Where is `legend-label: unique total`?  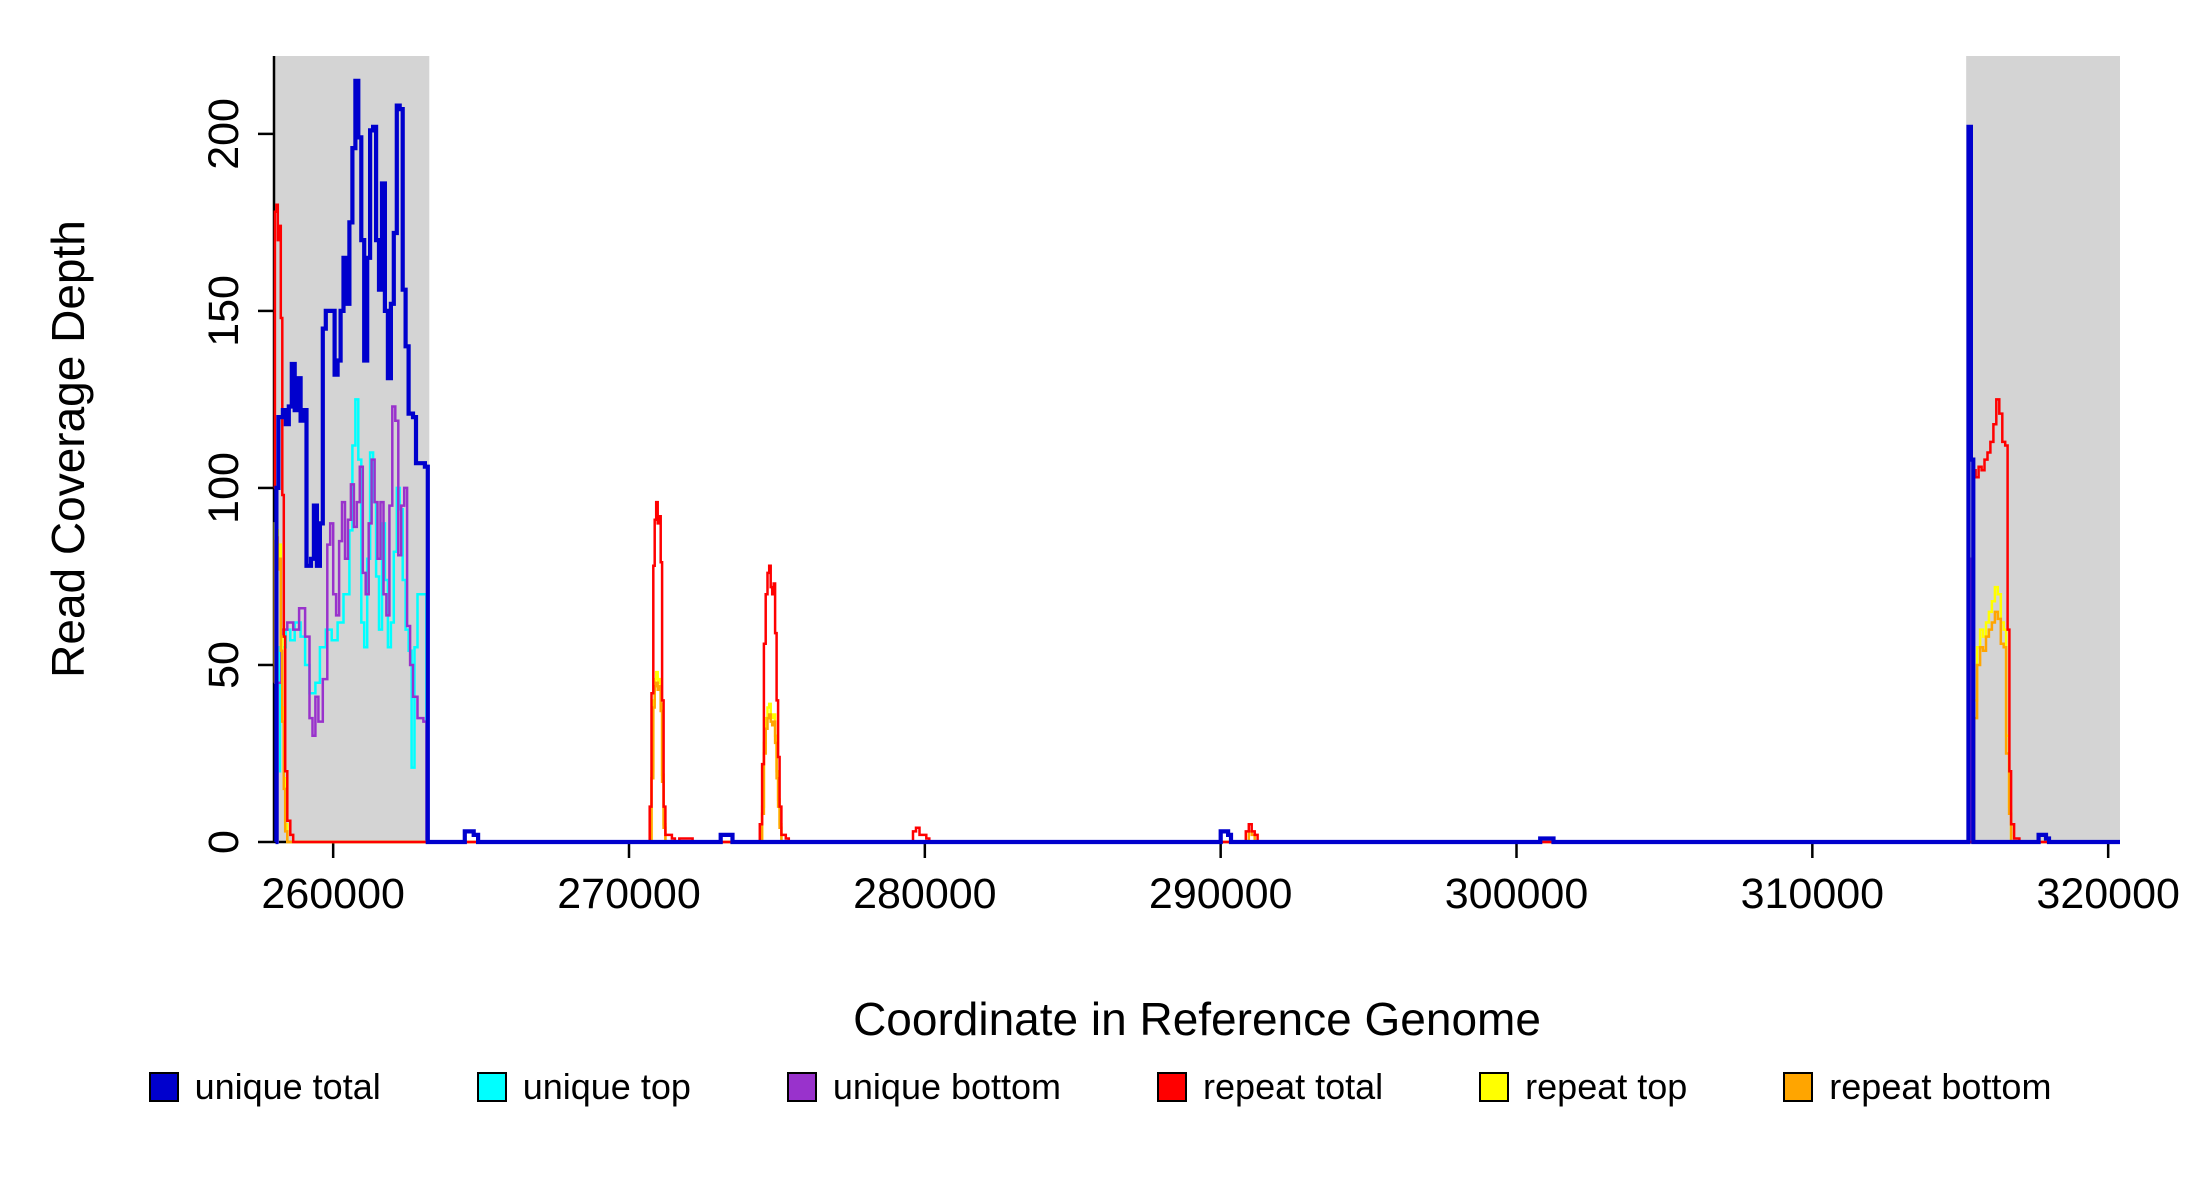
legend-label: unique total is located at coordinates (287, 1086).